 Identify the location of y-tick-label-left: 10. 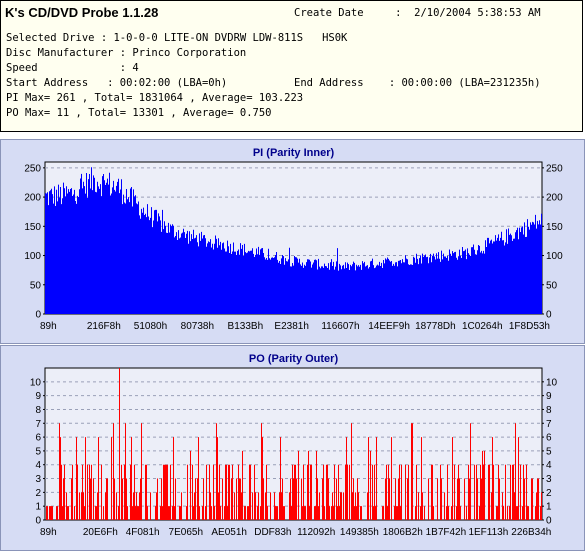
(36, 382).